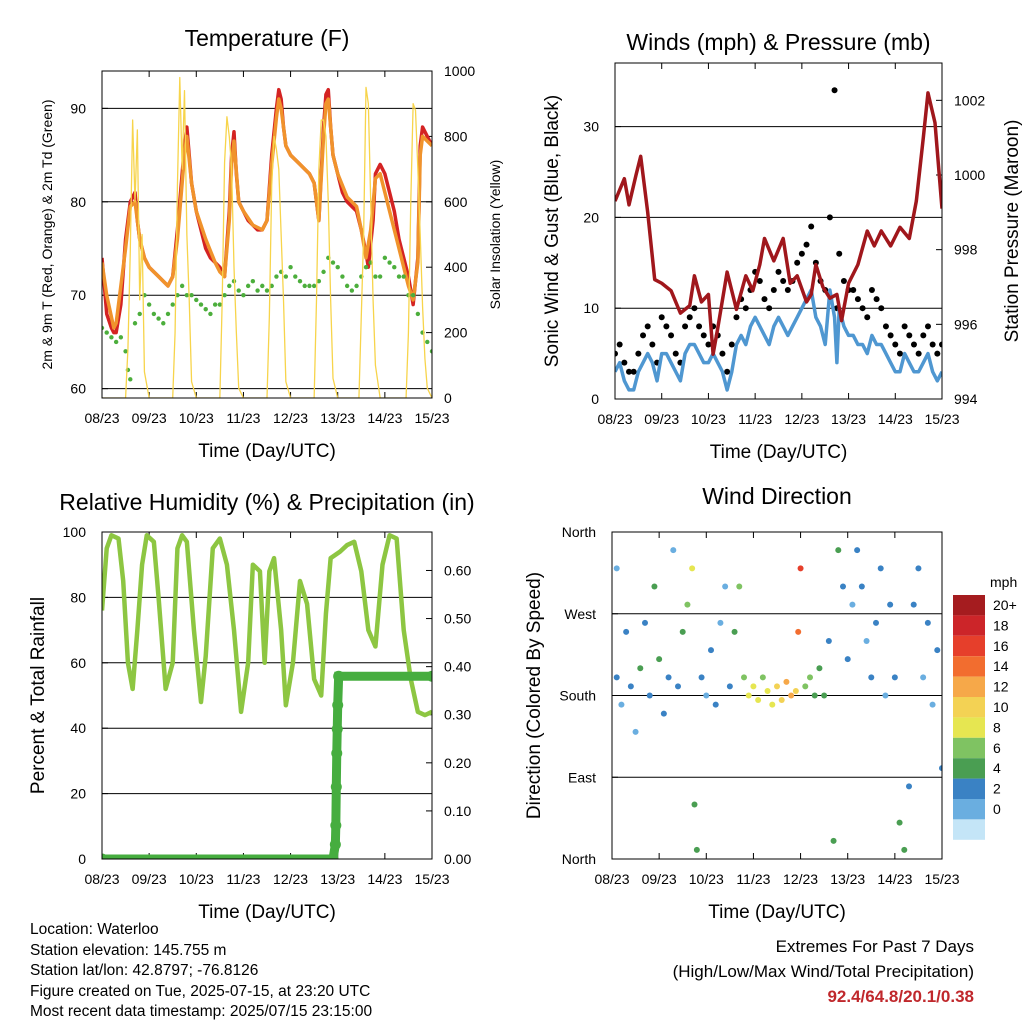 This screenshot has height=1024, width=1024. What do you see at coordinates (997, 748) in the screenshot?
I see `legend-label: 6` at bounding box center [997, 748].